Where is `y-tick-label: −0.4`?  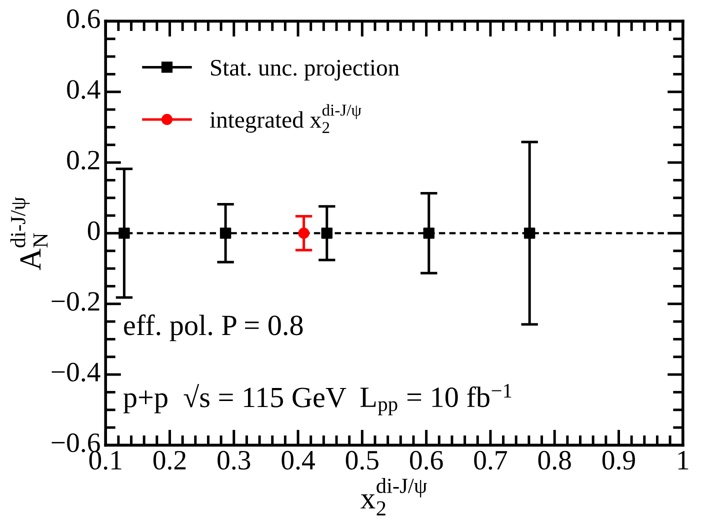 y-tick-label: −0.4 is located at coordinates (76, 372).